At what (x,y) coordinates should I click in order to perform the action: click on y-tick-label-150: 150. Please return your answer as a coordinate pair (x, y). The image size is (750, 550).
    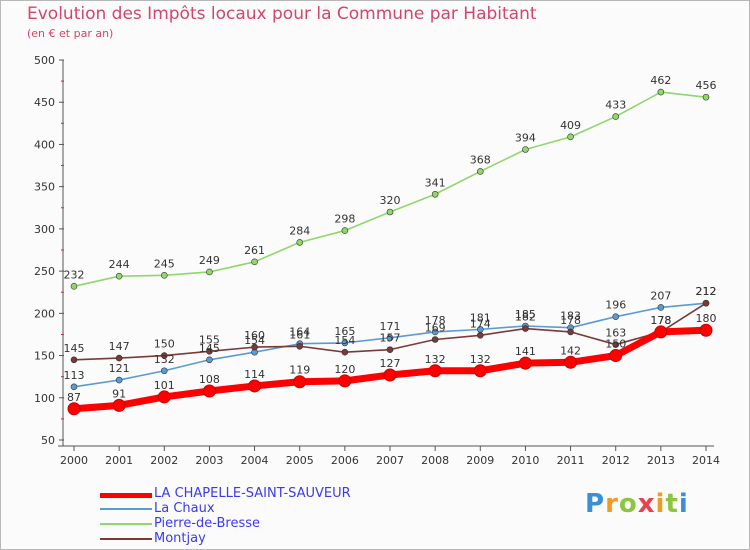
    Looking at the image, I should click on (44, 356).